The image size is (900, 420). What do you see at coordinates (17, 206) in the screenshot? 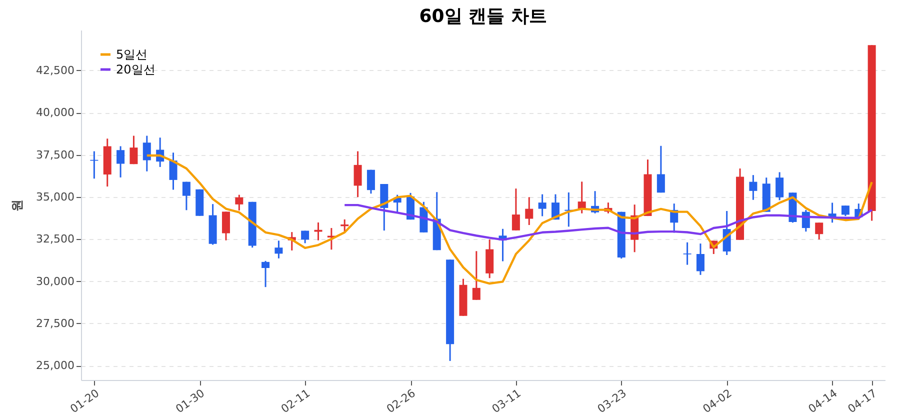
I see `y-axis-title: 원` at bounding box center [17, 206].